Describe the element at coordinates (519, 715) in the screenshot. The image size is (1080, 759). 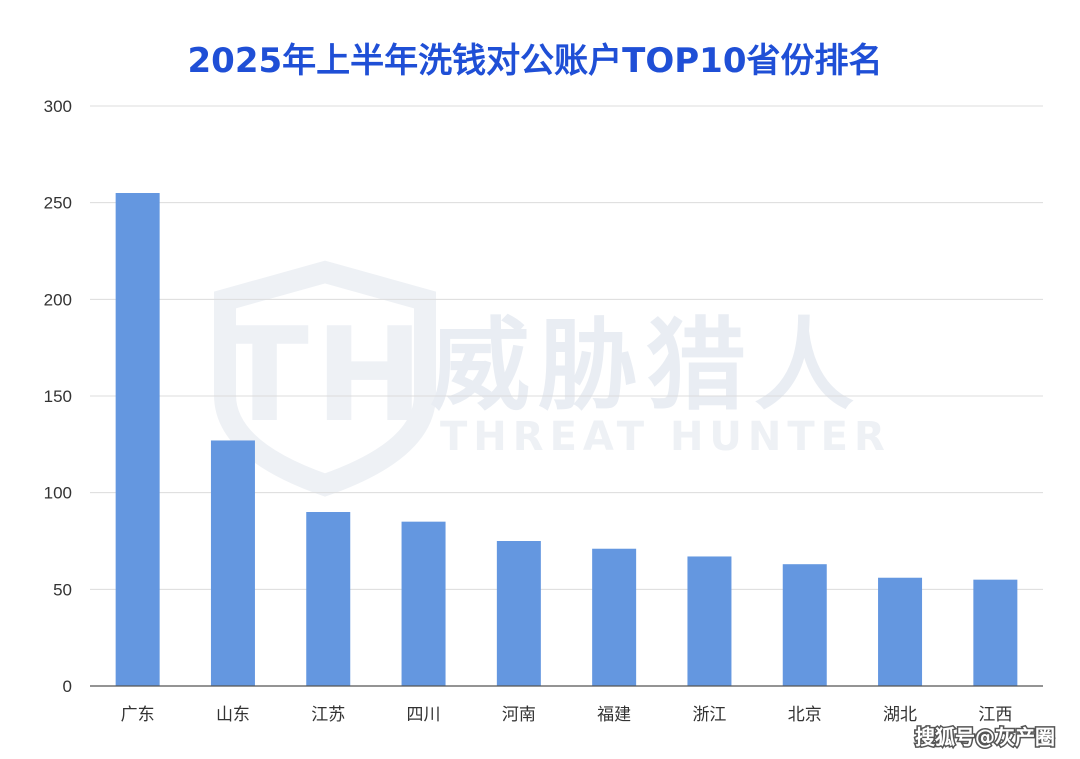
I see `x-category-label: 河南` at that location.